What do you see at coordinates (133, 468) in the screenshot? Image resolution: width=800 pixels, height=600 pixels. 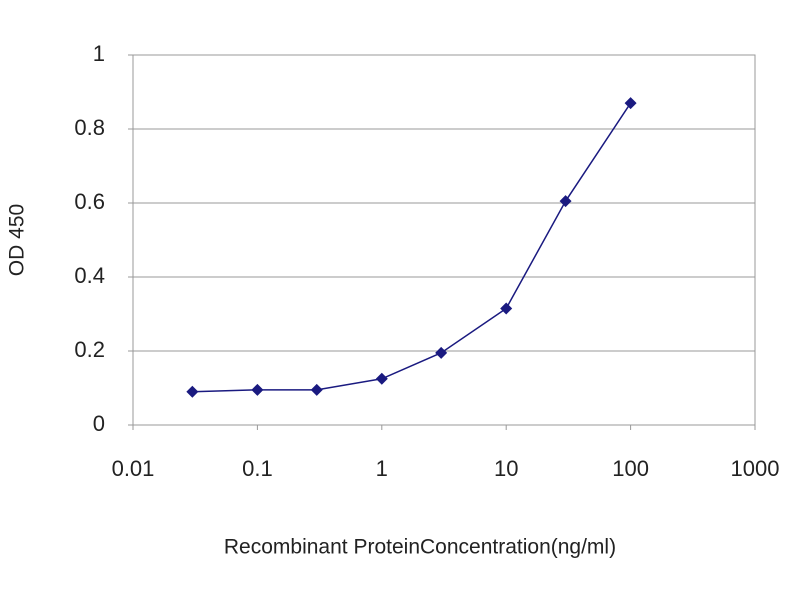 I see `x-tick-label: 0.01` at bounding box center [133, 468].